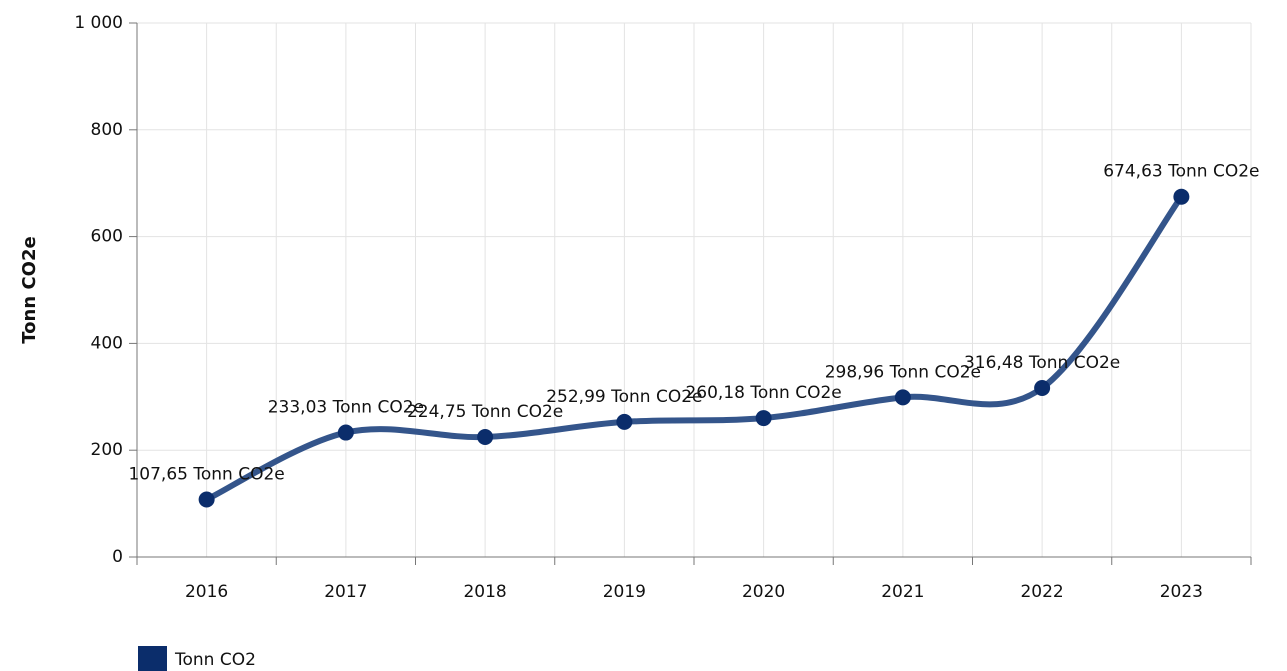  I want to click on x-tick-label: 2018, so click(484, 592).